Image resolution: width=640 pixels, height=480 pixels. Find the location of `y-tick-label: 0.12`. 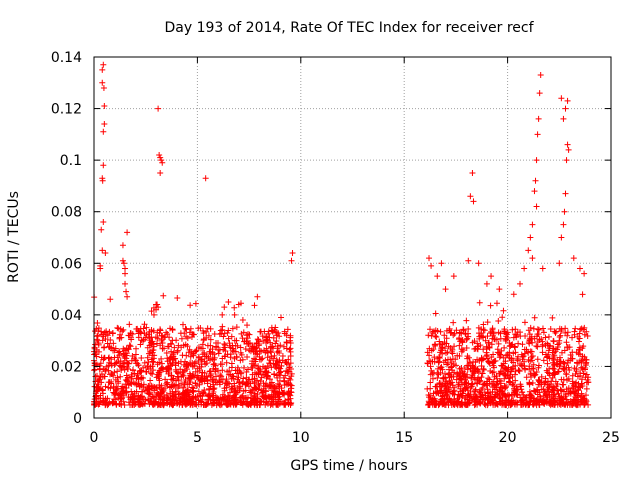

y-tick-label: 0.12 is located at coordinates (66, 110).